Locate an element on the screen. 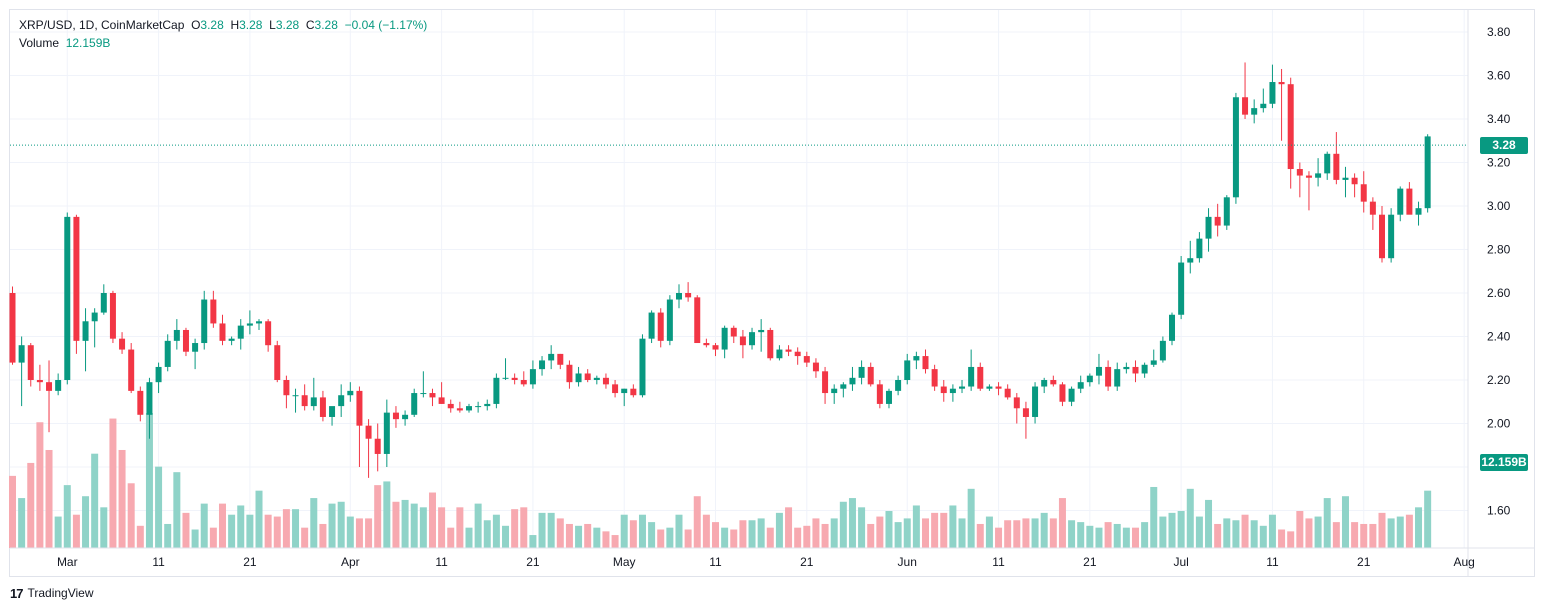  last-volume-tag: 12.159B is located at coordinates (1504, 462).